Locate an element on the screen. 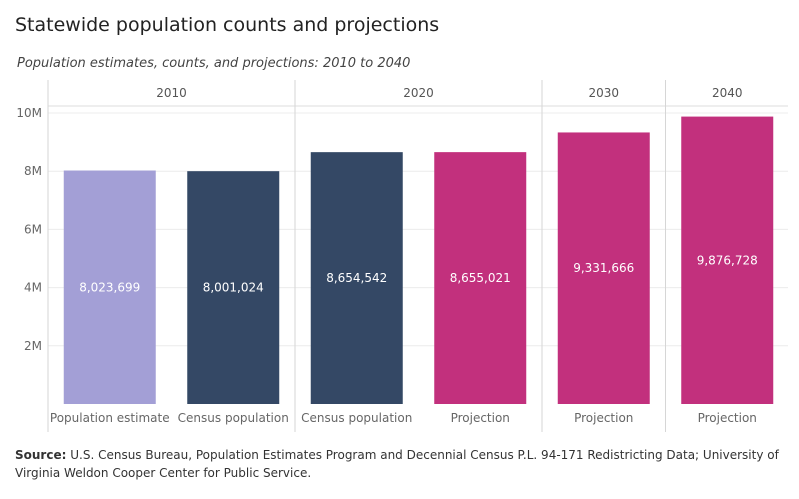 This screenshot has width=799, height=499. y-tick-label: 4M is located at coordinates (33, 288).